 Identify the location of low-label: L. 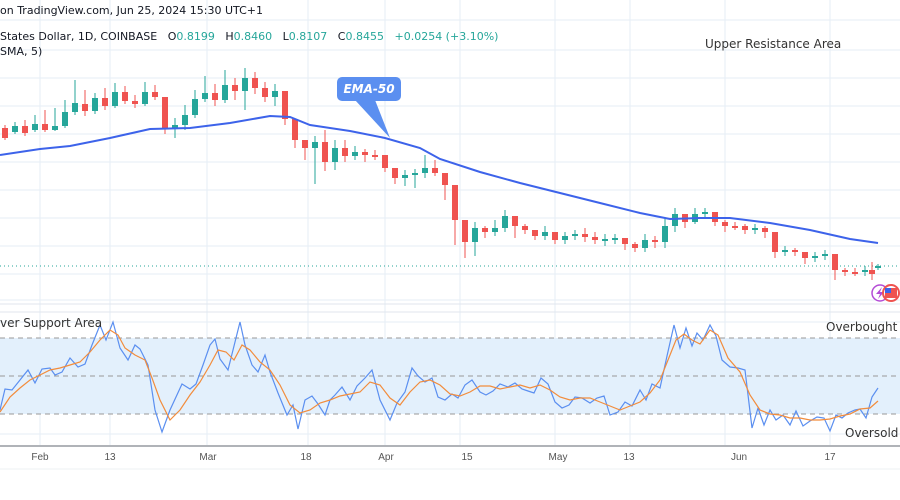
(285, 36).